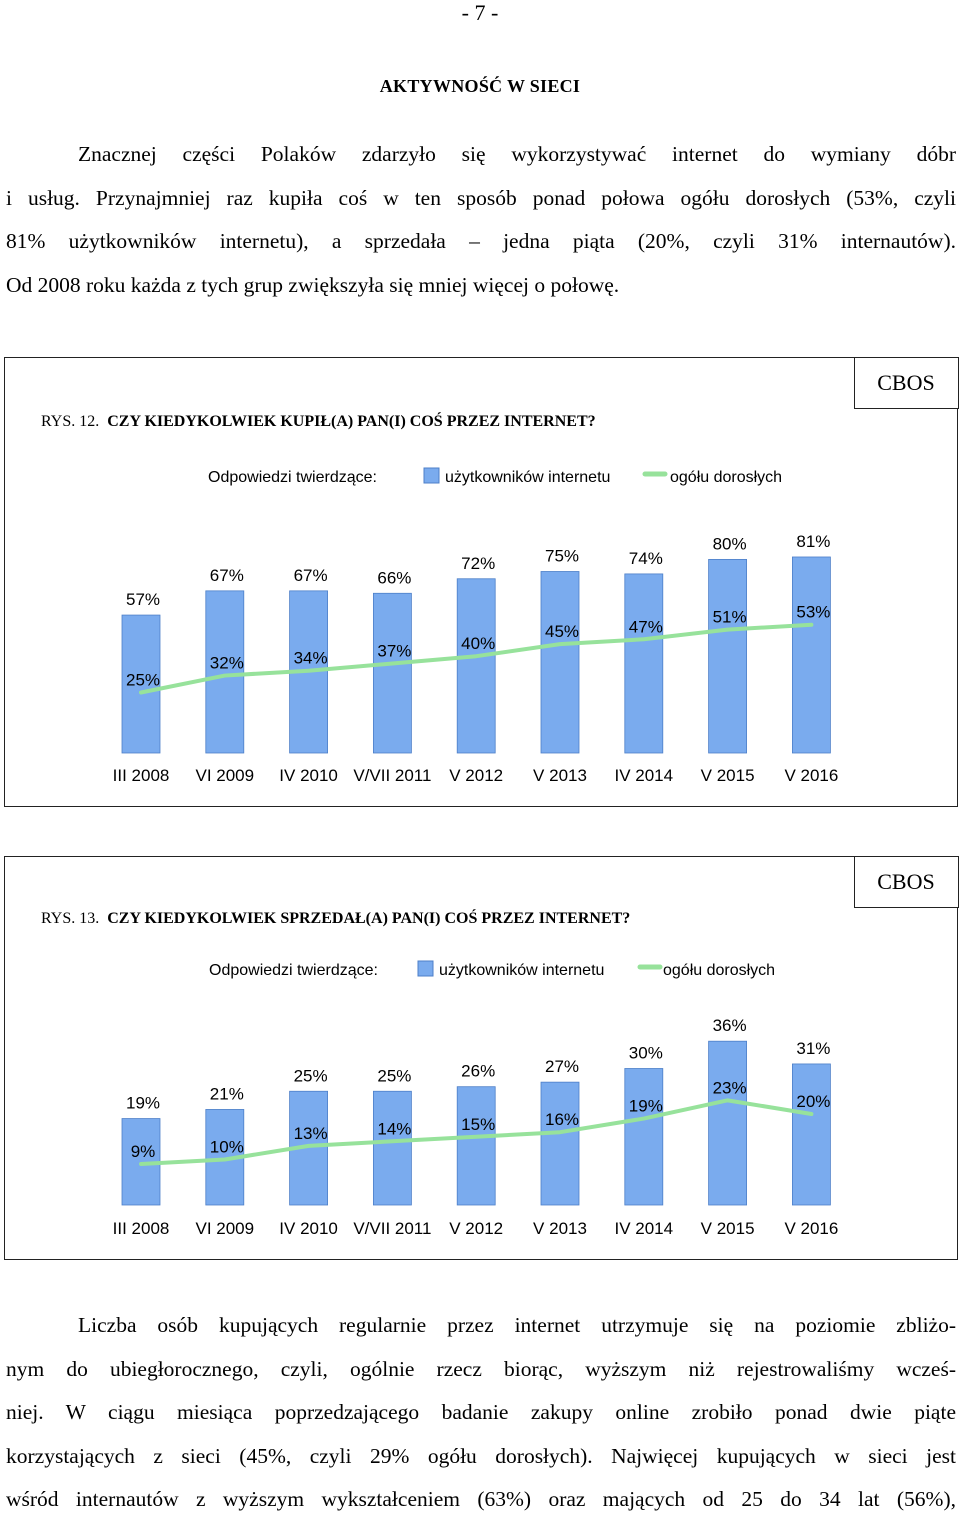 The image size is (960, 1522). What do you see at coordinates (311, 658) in the screenshot?
I see `line-label-2: 34%` at bounding box center [311, 658].